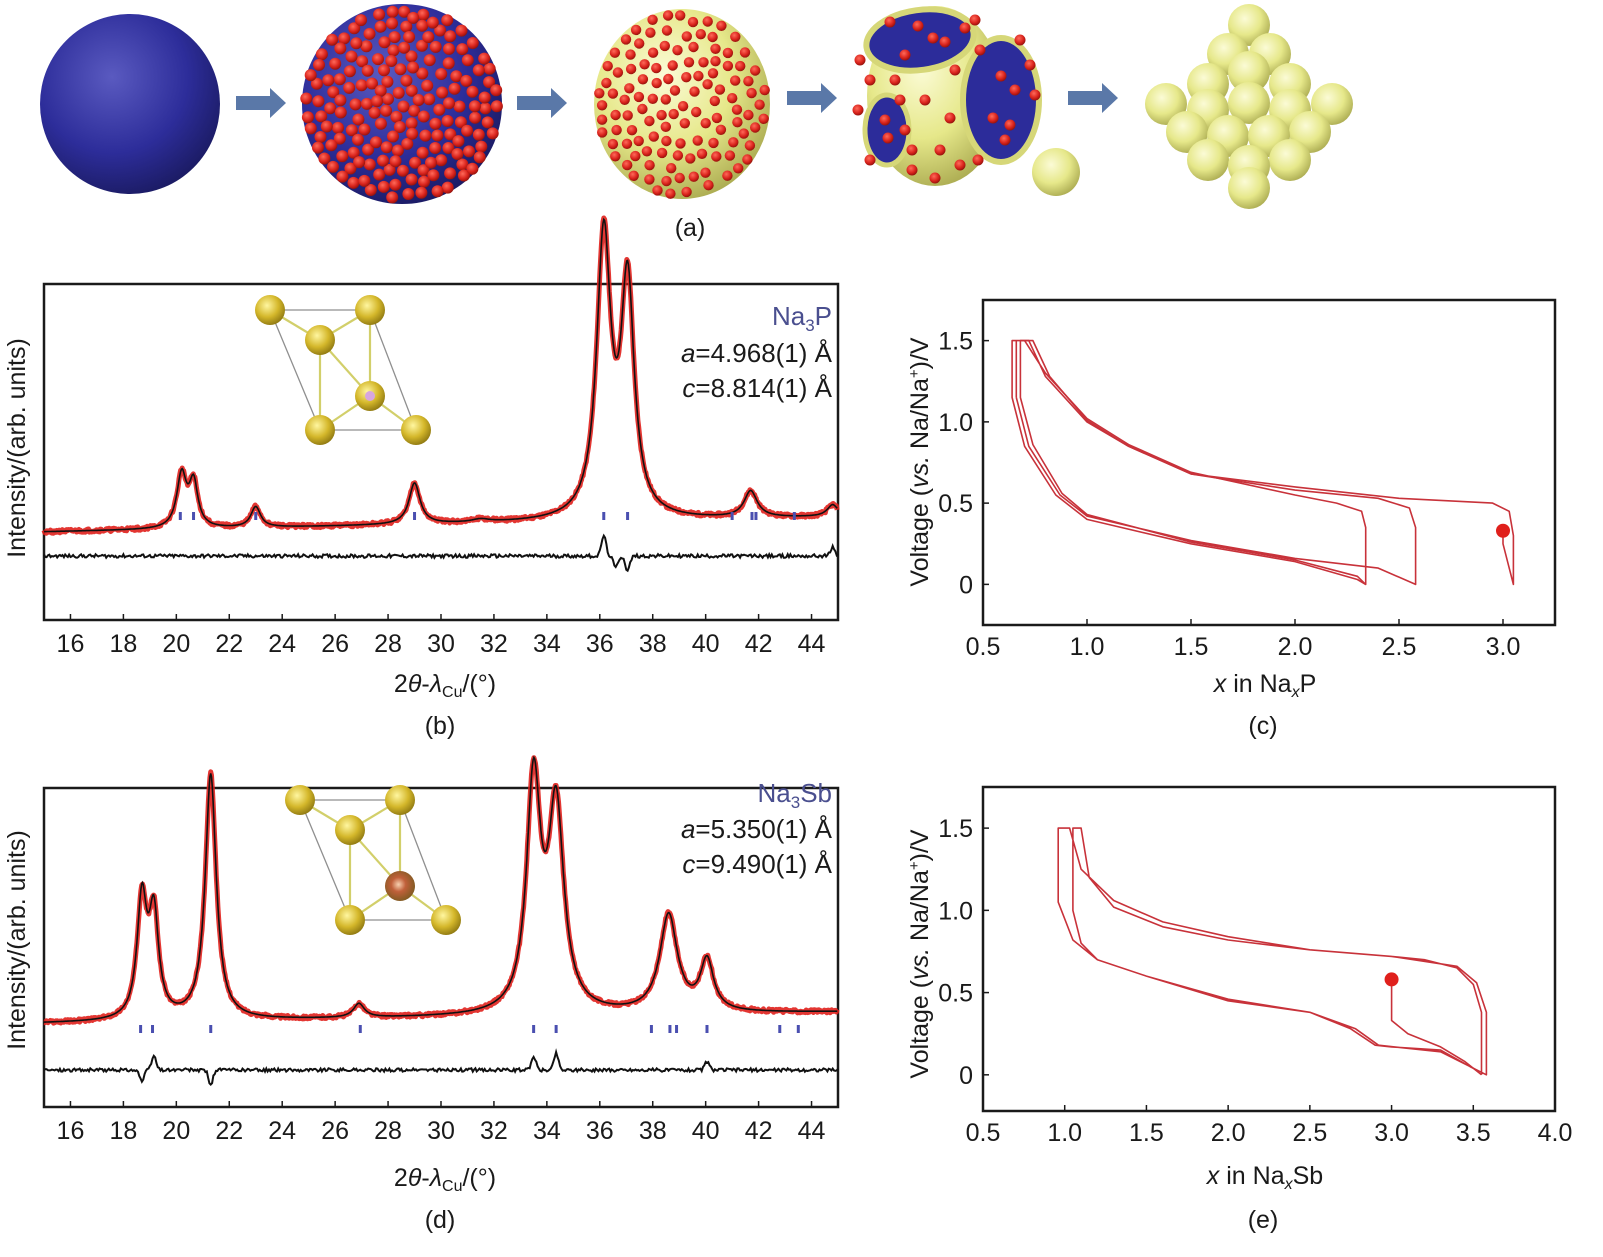 The width and height of the screenshot is (1603, 1257). I want to click on y-axis-title: Intensity/(arb. units), so click(17, 448).